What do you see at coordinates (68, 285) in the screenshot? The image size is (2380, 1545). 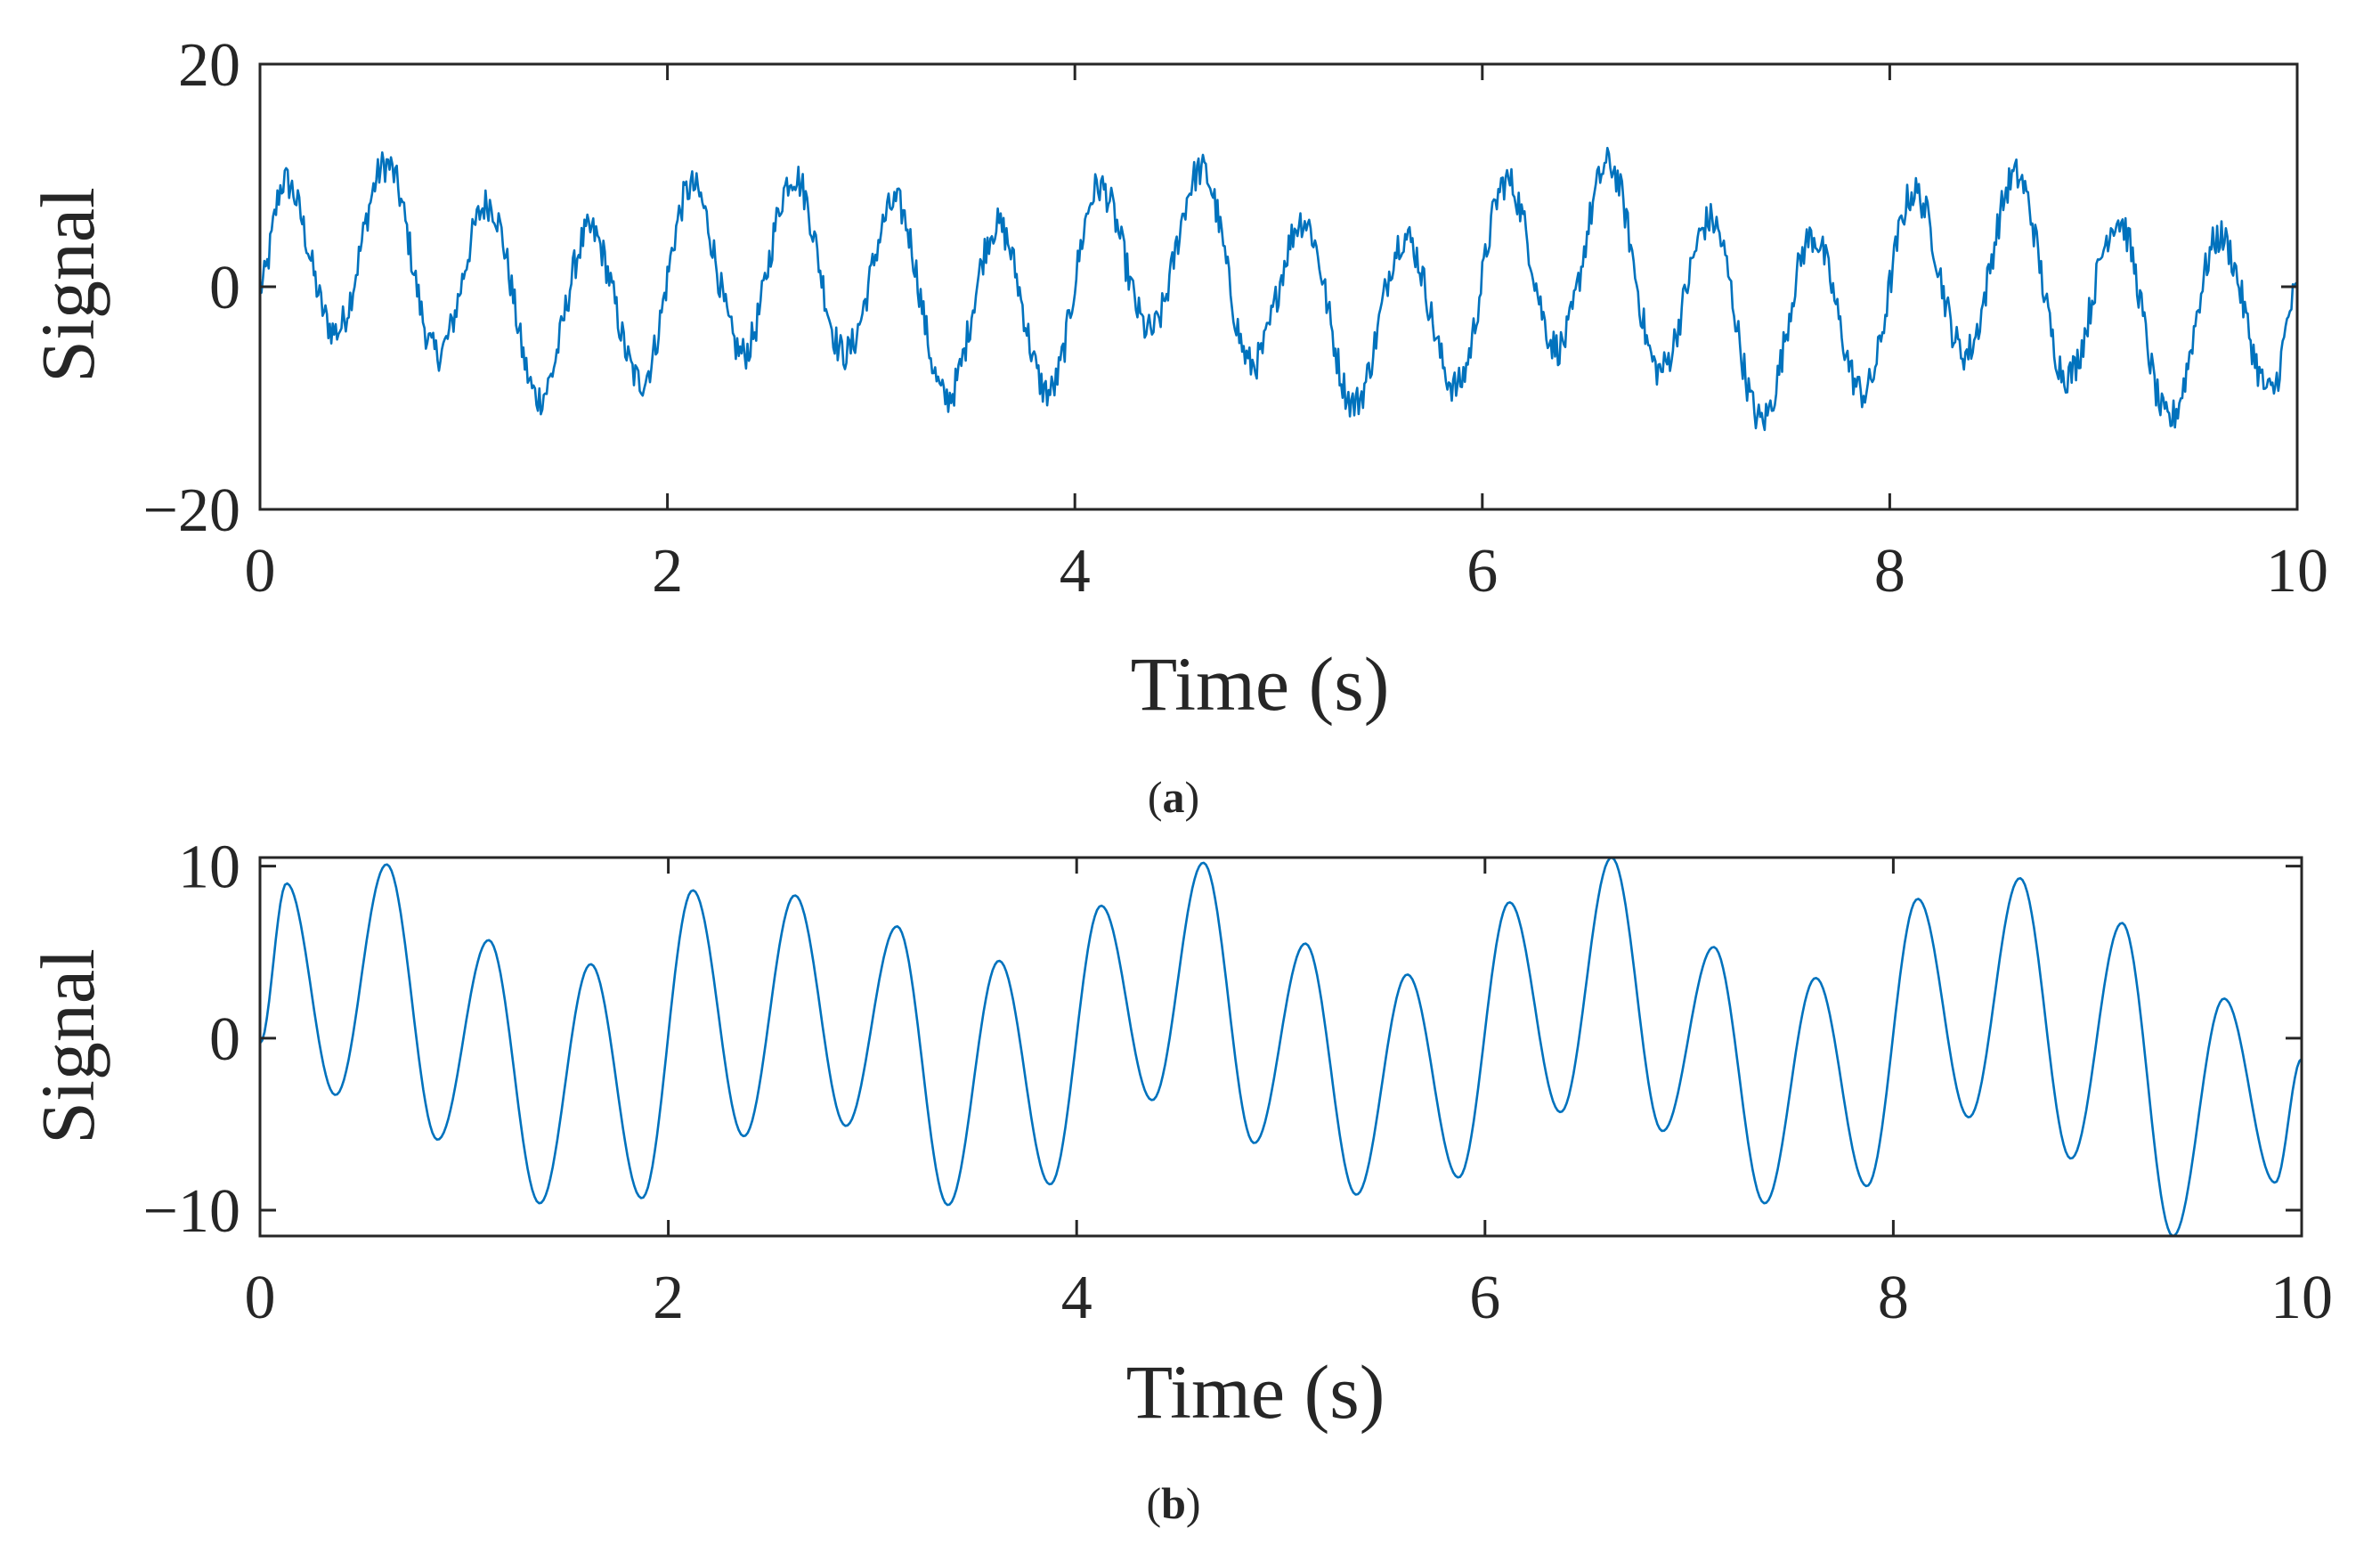 I see `panel-a-ylabel: Signal` at bounding box center [68, 285].